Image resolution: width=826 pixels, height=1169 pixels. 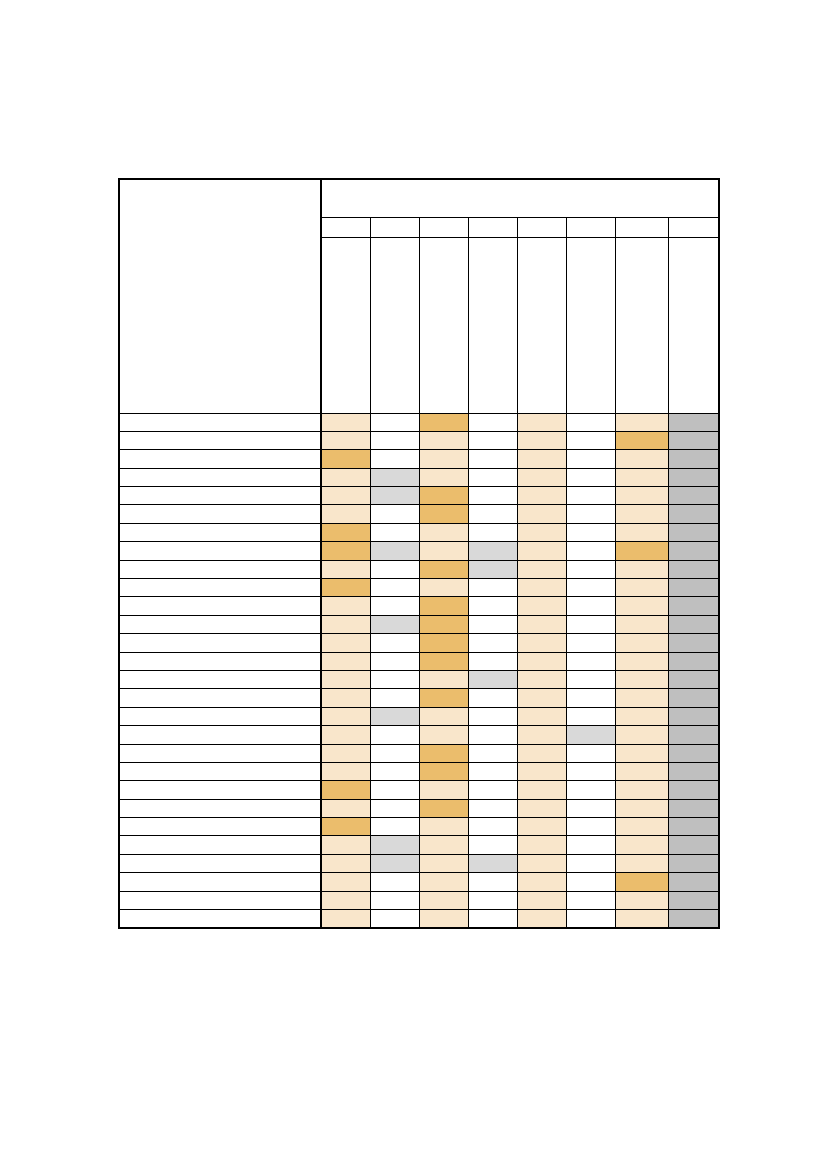 What do you see at coordinates (641, 325) in the screenshot?
I see `column-title` at bounding box center [641, 325].